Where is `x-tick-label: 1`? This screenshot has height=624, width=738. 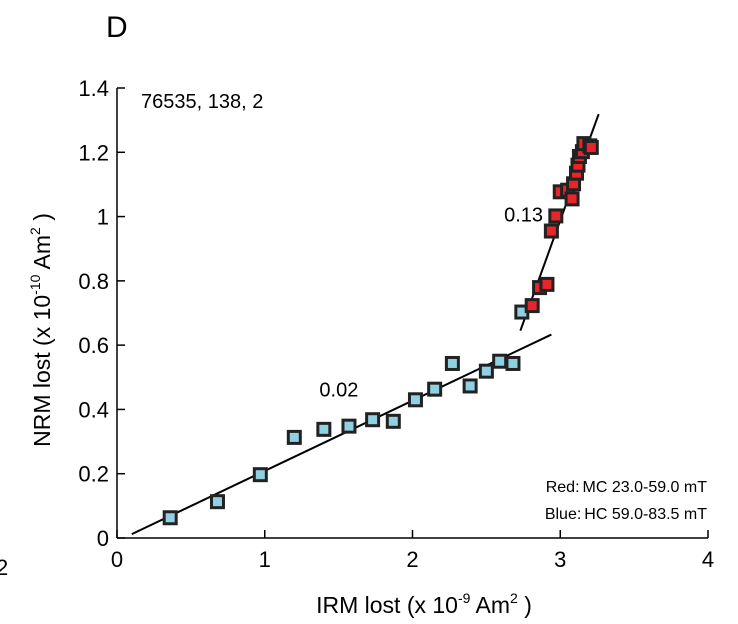 x-tick-label: 1 is located at coordinates (265, 559).